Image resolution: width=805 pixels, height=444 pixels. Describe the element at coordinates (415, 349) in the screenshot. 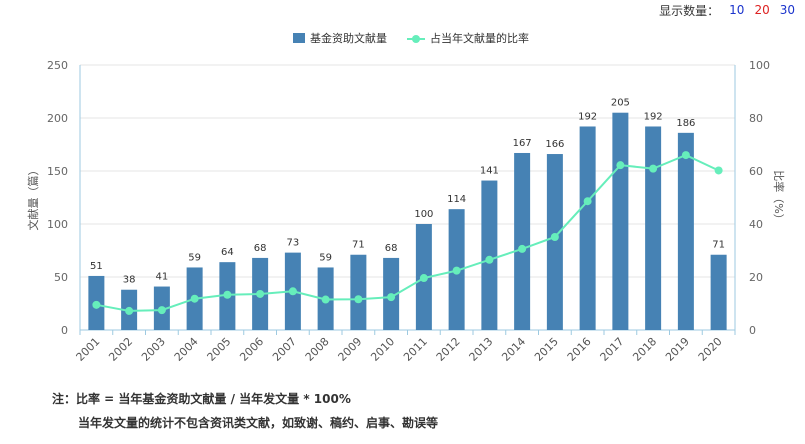

I see `x-tick-label: 2011` at that location.